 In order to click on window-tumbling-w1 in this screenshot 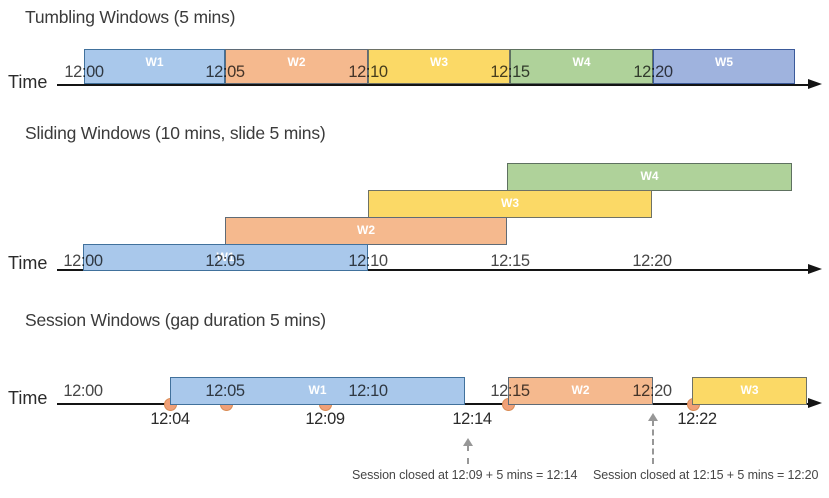, I will do `click(154, 66)`.